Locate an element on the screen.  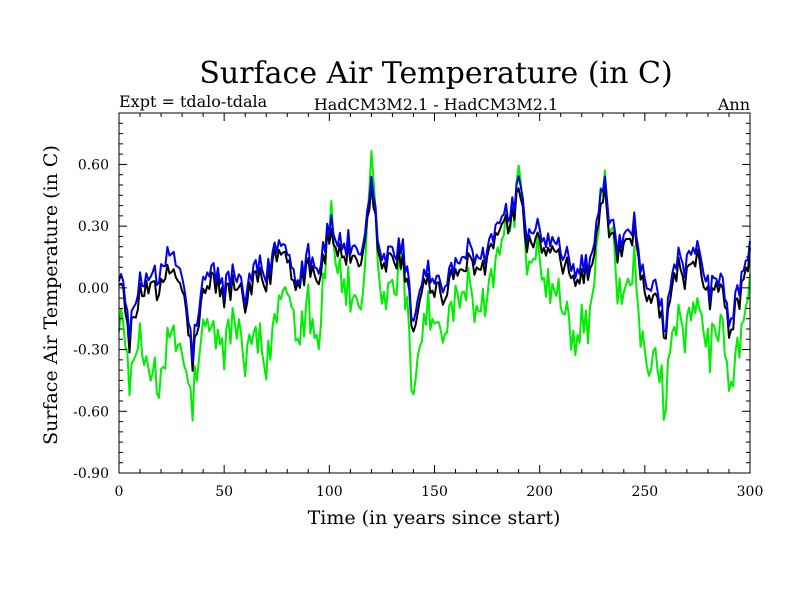
y-axis-label: Surface Air Temperature (in C) is located at coordinates (51, 295).